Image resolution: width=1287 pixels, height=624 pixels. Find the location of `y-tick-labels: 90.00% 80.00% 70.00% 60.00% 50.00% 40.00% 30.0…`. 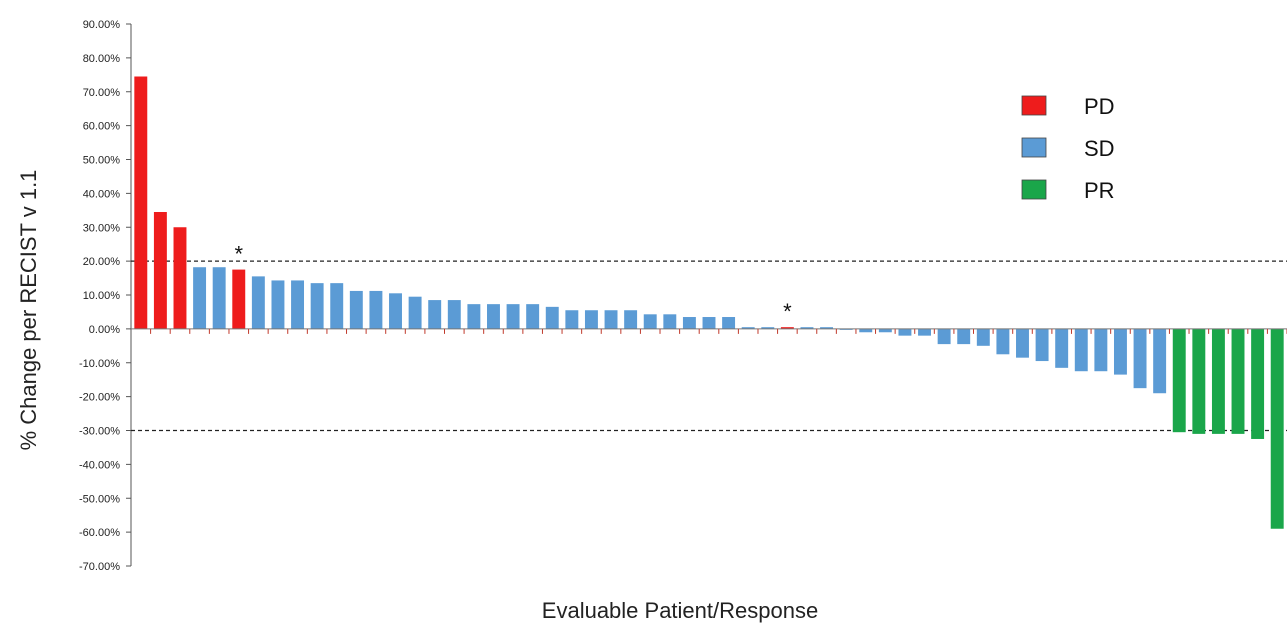

y-tick-labels: 90.00% 80.00% 70.00% 60.00% 50.00% 40.00% 30.0… is located at coordinates (99, 296).